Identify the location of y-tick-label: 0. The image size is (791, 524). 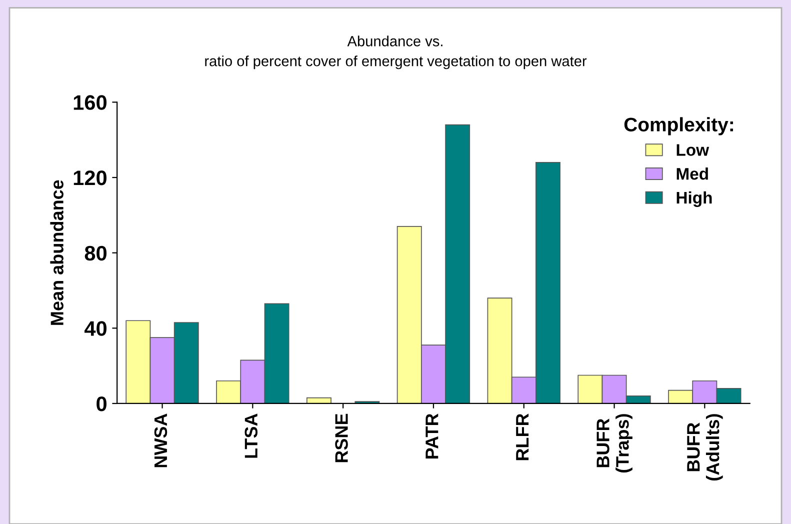
(101, 404).